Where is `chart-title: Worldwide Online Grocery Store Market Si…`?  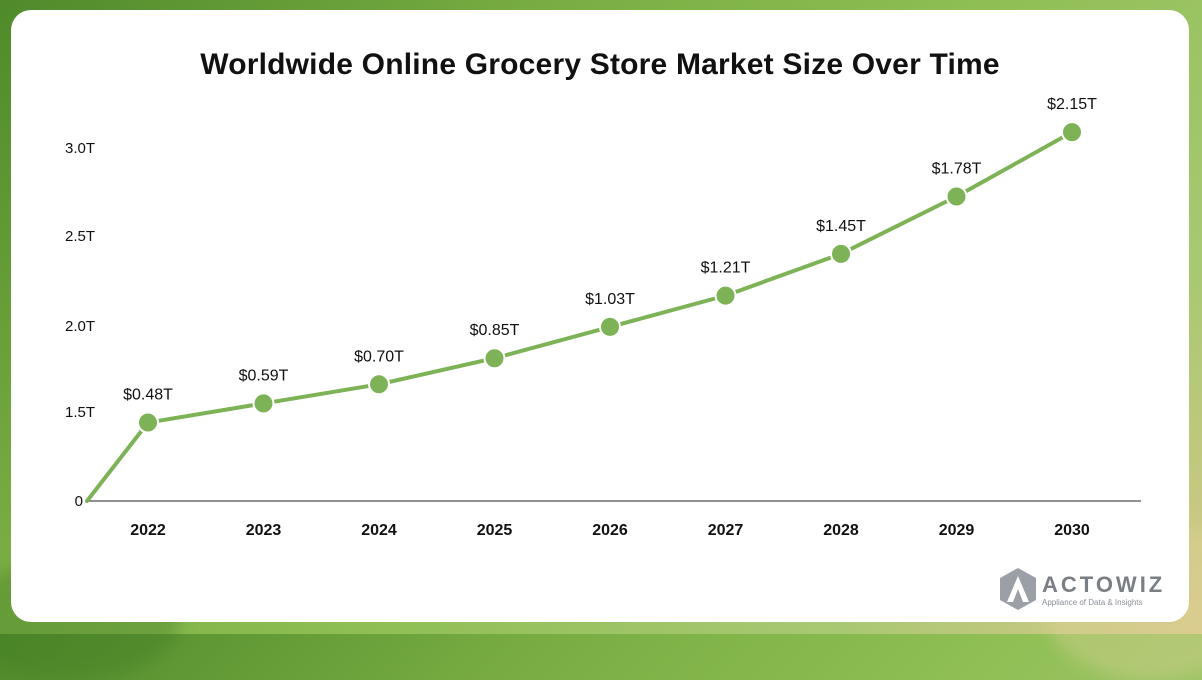
chart-title: Worldwide Online Grocery Store Market Si… is located at coordinates (600, 64).